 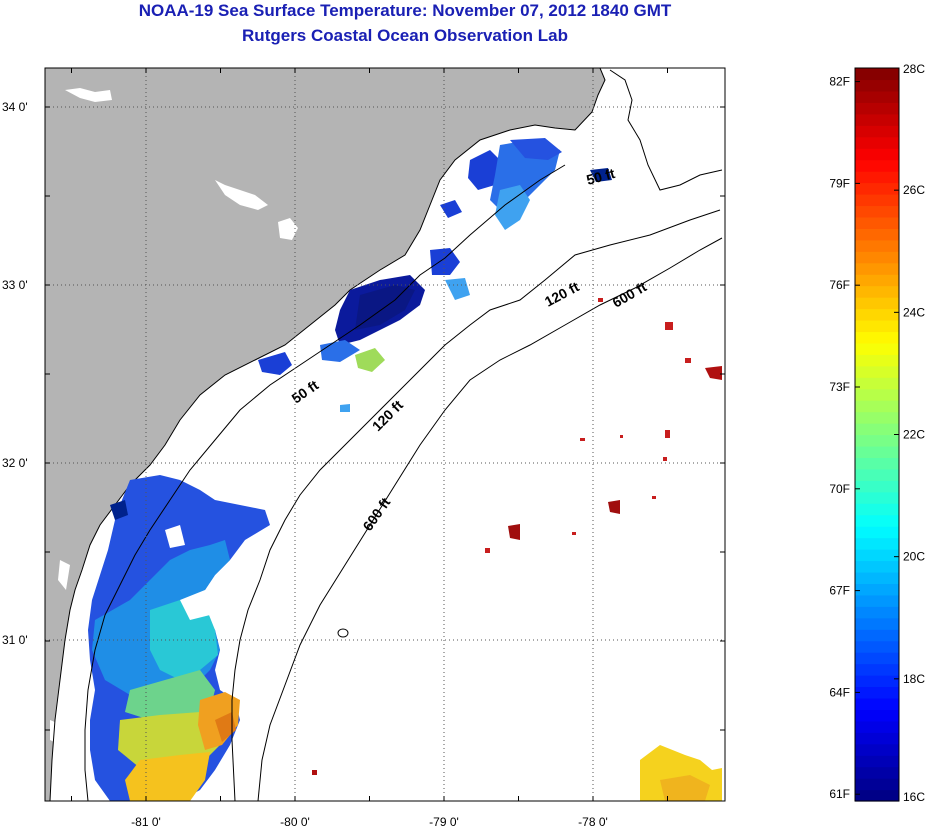 What do you see at coordinates (914, 797) in the screenshot?
I see `colorbar-celsius-label: 16C` at bounding box center [914, 797].